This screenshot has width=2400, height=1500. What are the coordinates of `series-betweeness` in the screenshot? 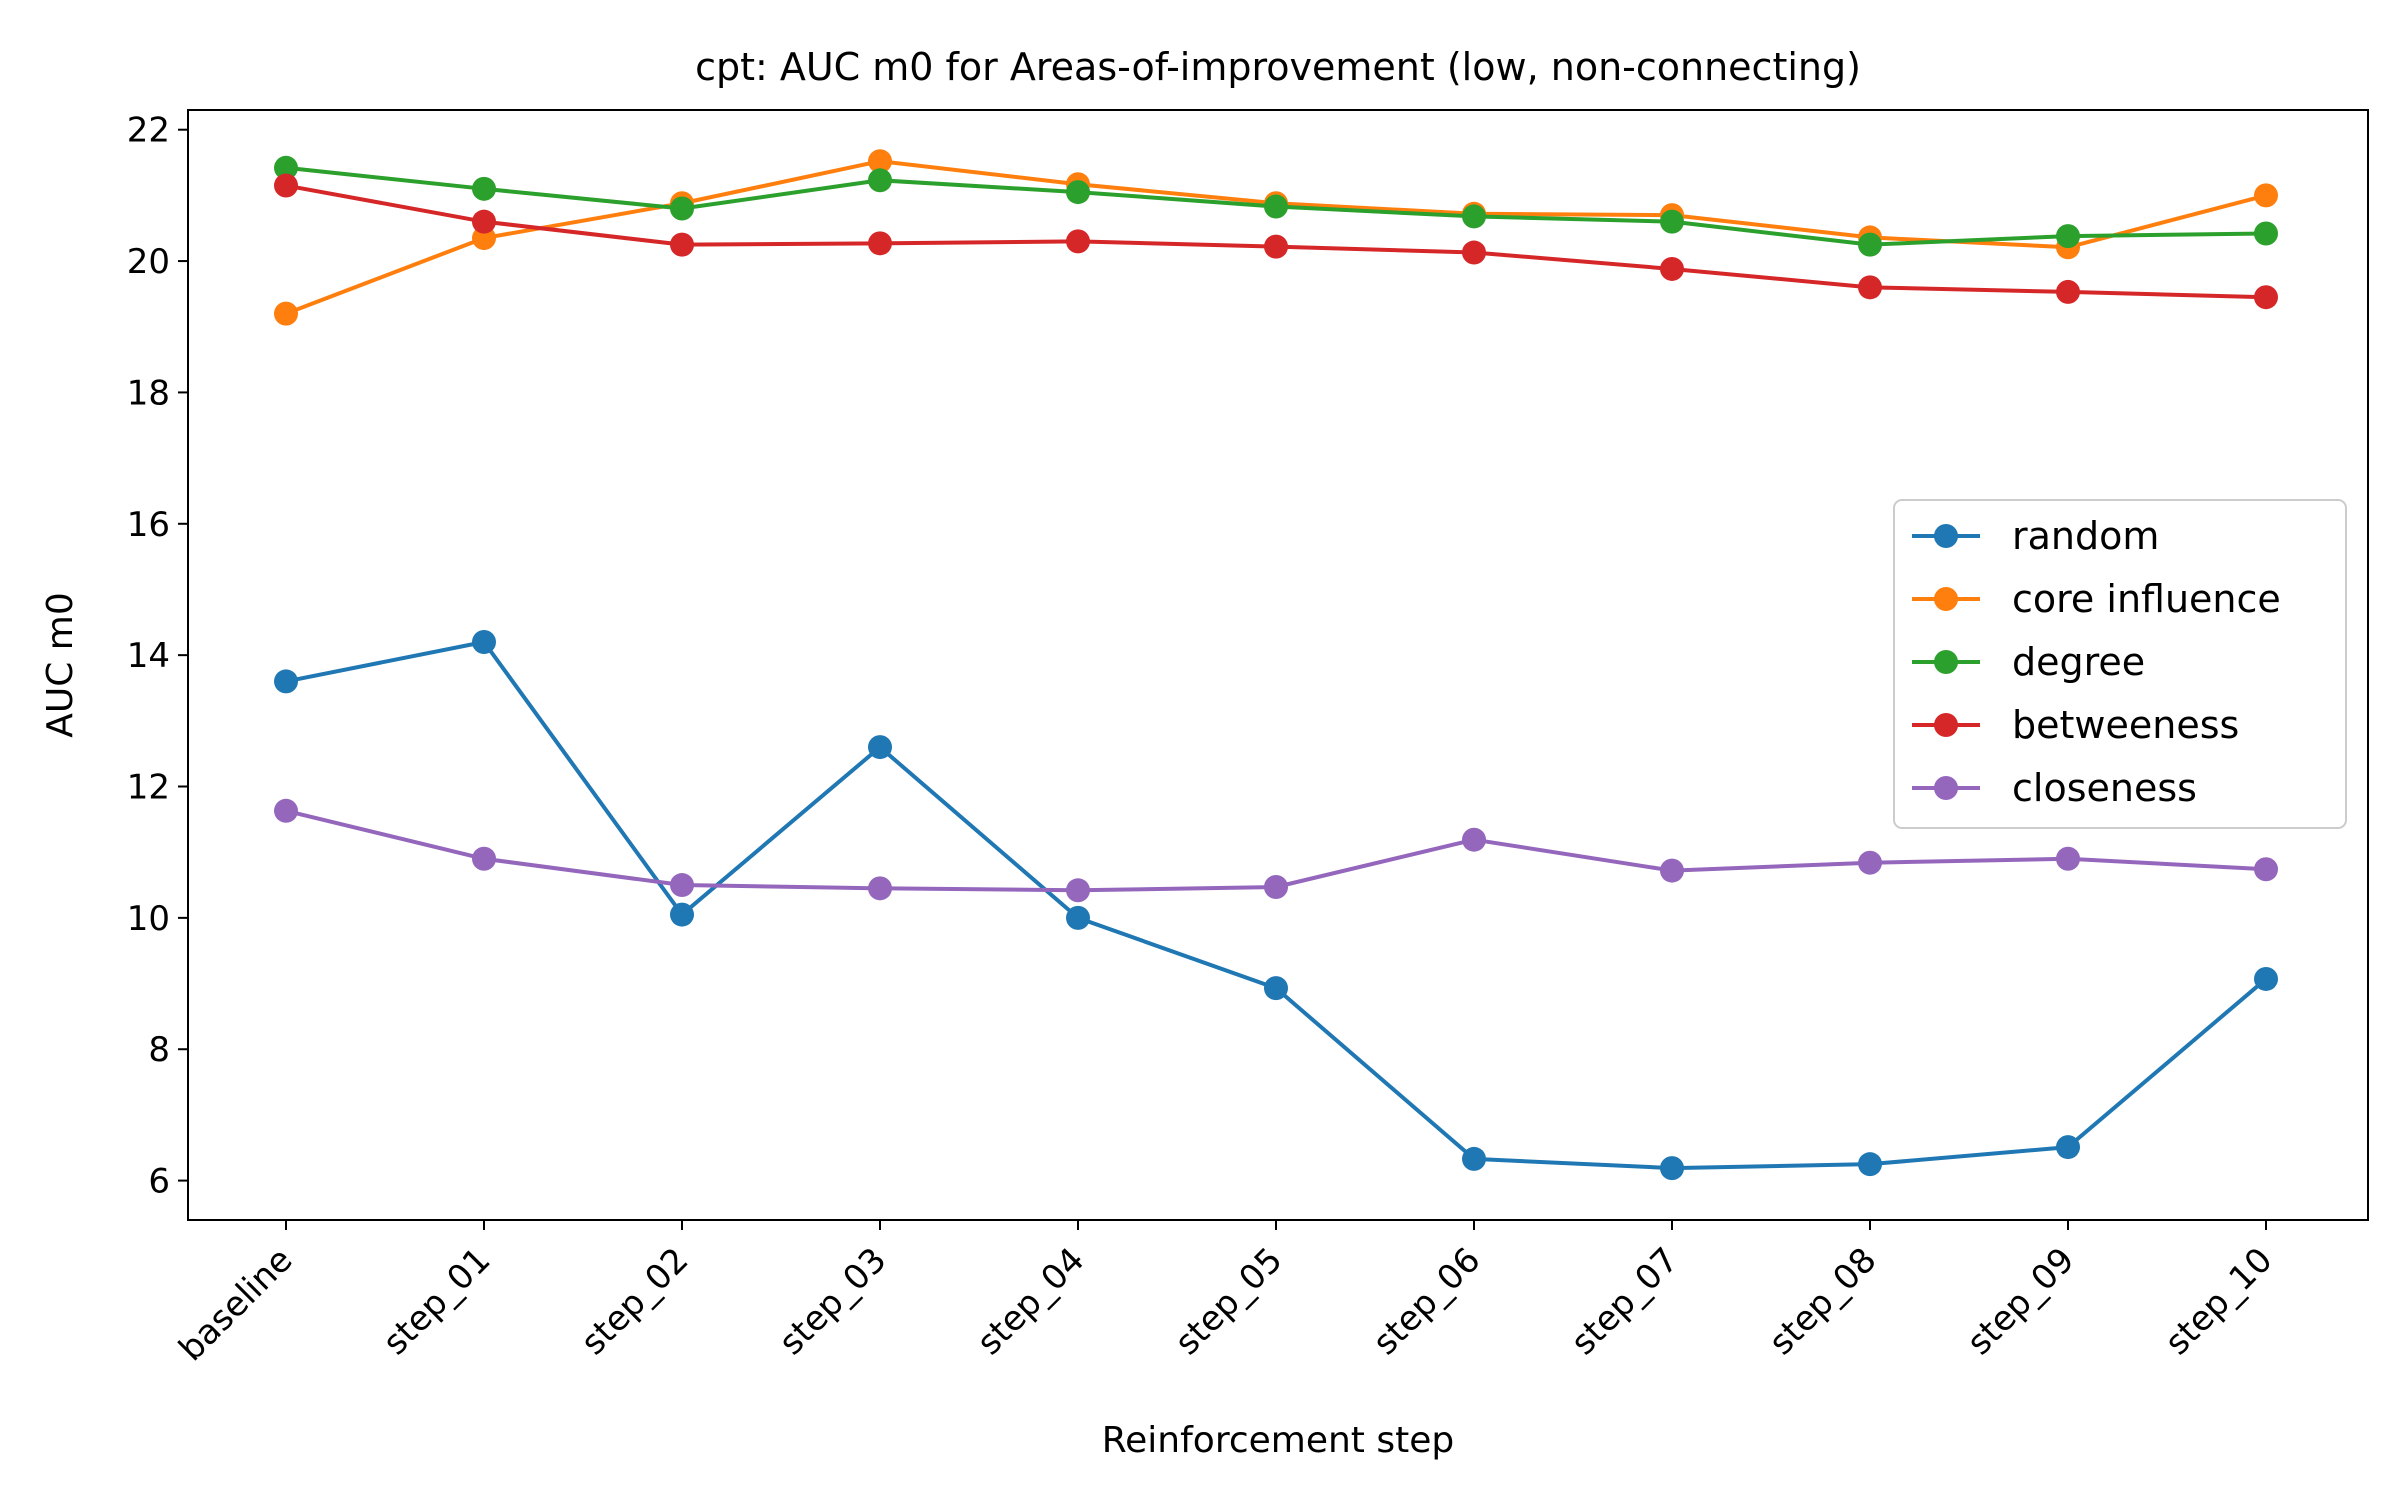 It's located at (1276, 241).